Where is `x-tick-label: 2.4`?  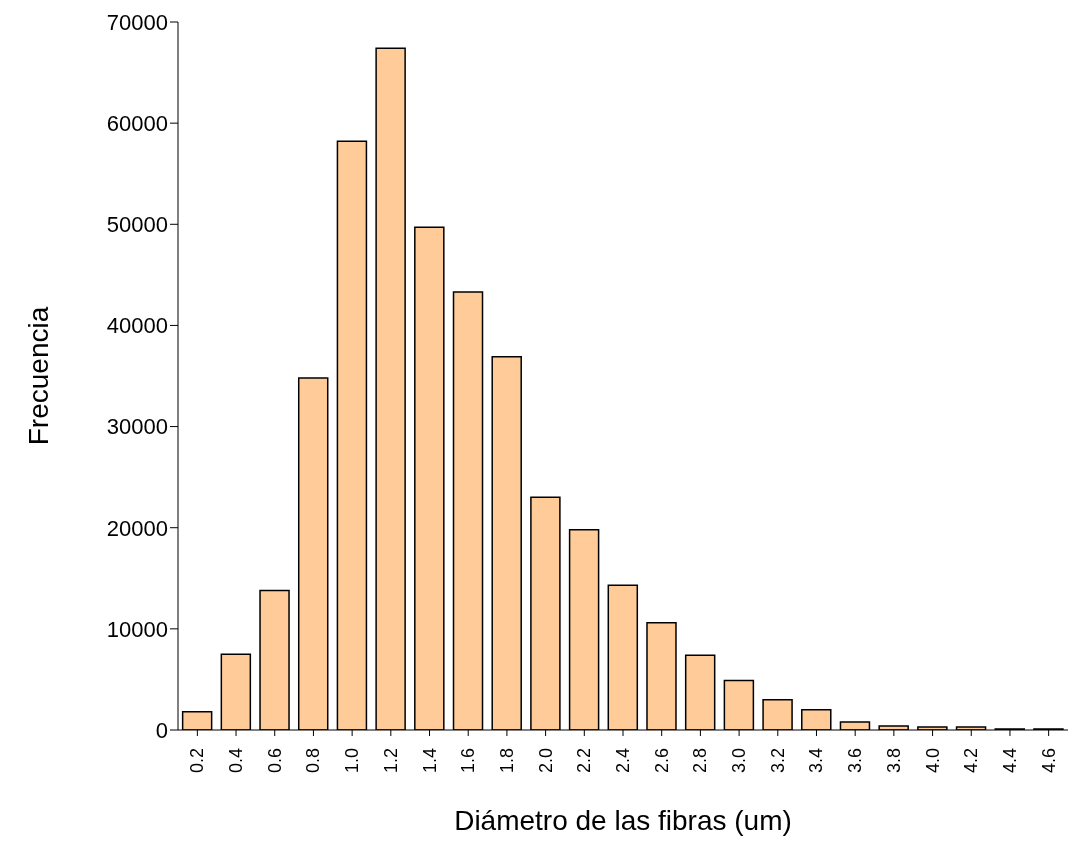
x-tick-label: 2.4 is located at coordinates (623, 761).